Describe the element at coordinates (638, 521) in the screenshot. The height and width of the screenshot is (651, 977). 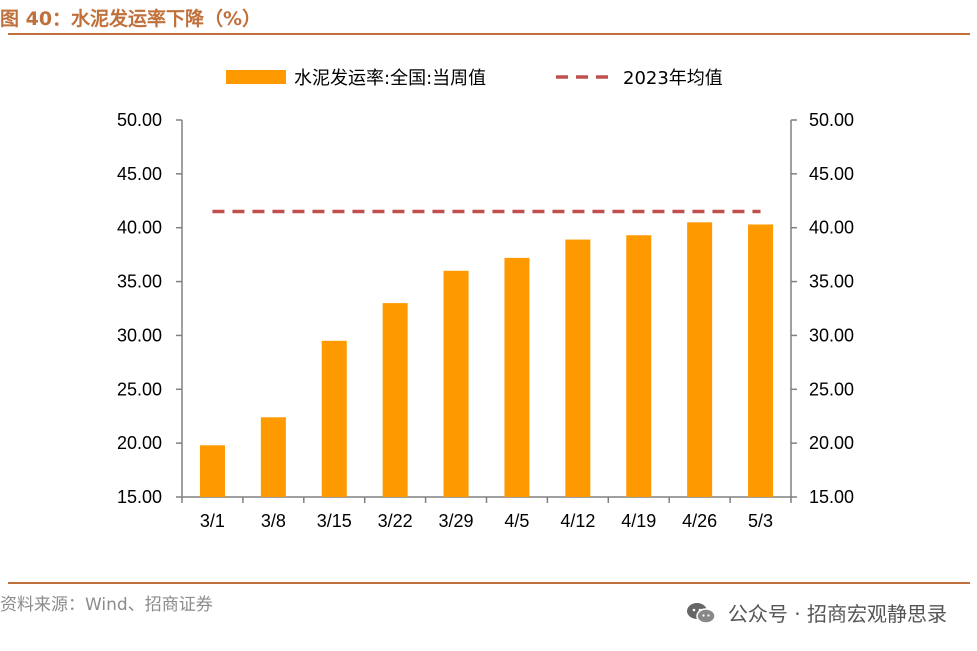
I see `x-tick-label: 4/19` at that location.